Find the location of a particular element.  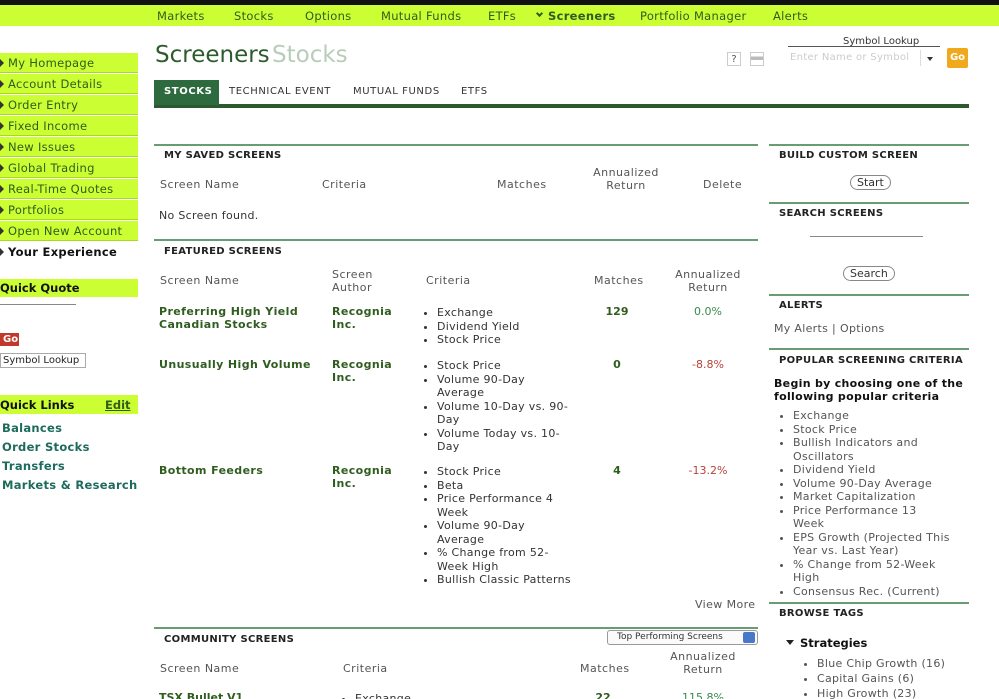

section-title: MY SAVED SCREENS is located at coordinates (223, 155).